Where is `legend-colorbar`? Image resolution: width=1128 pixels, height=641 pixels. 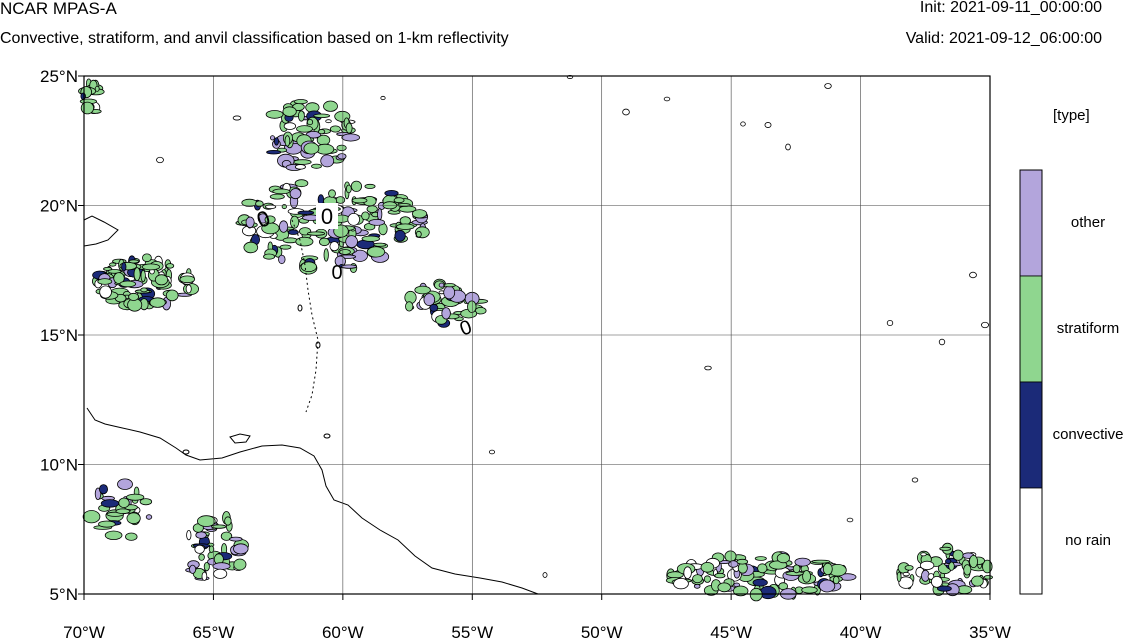 legend-colorbar is located at coordinates (1031, 382).